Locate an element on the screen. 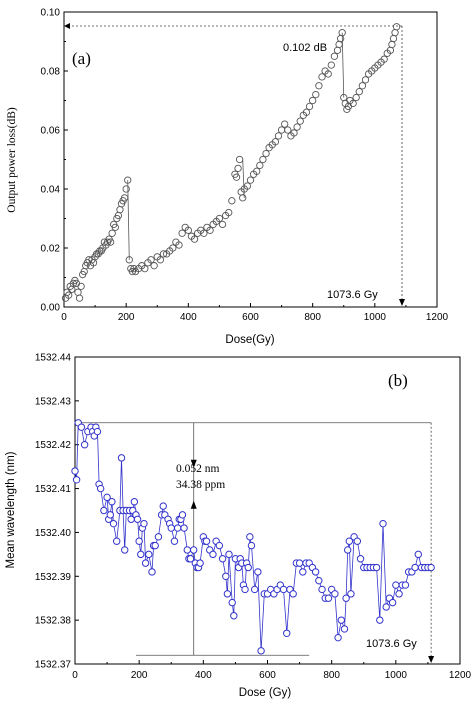 The image size is (474, 705). drop-line-a is located at coordinates (343, 65).